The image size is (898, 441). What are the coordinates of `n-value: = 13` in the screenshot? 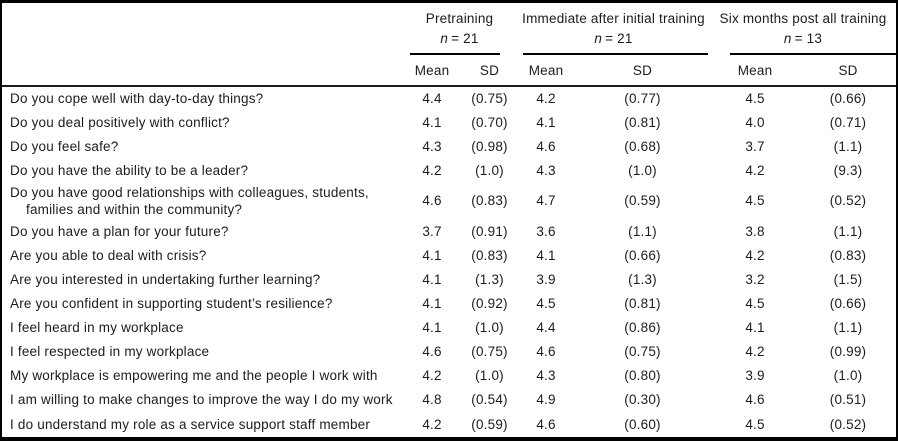 It's located at (808, 38).